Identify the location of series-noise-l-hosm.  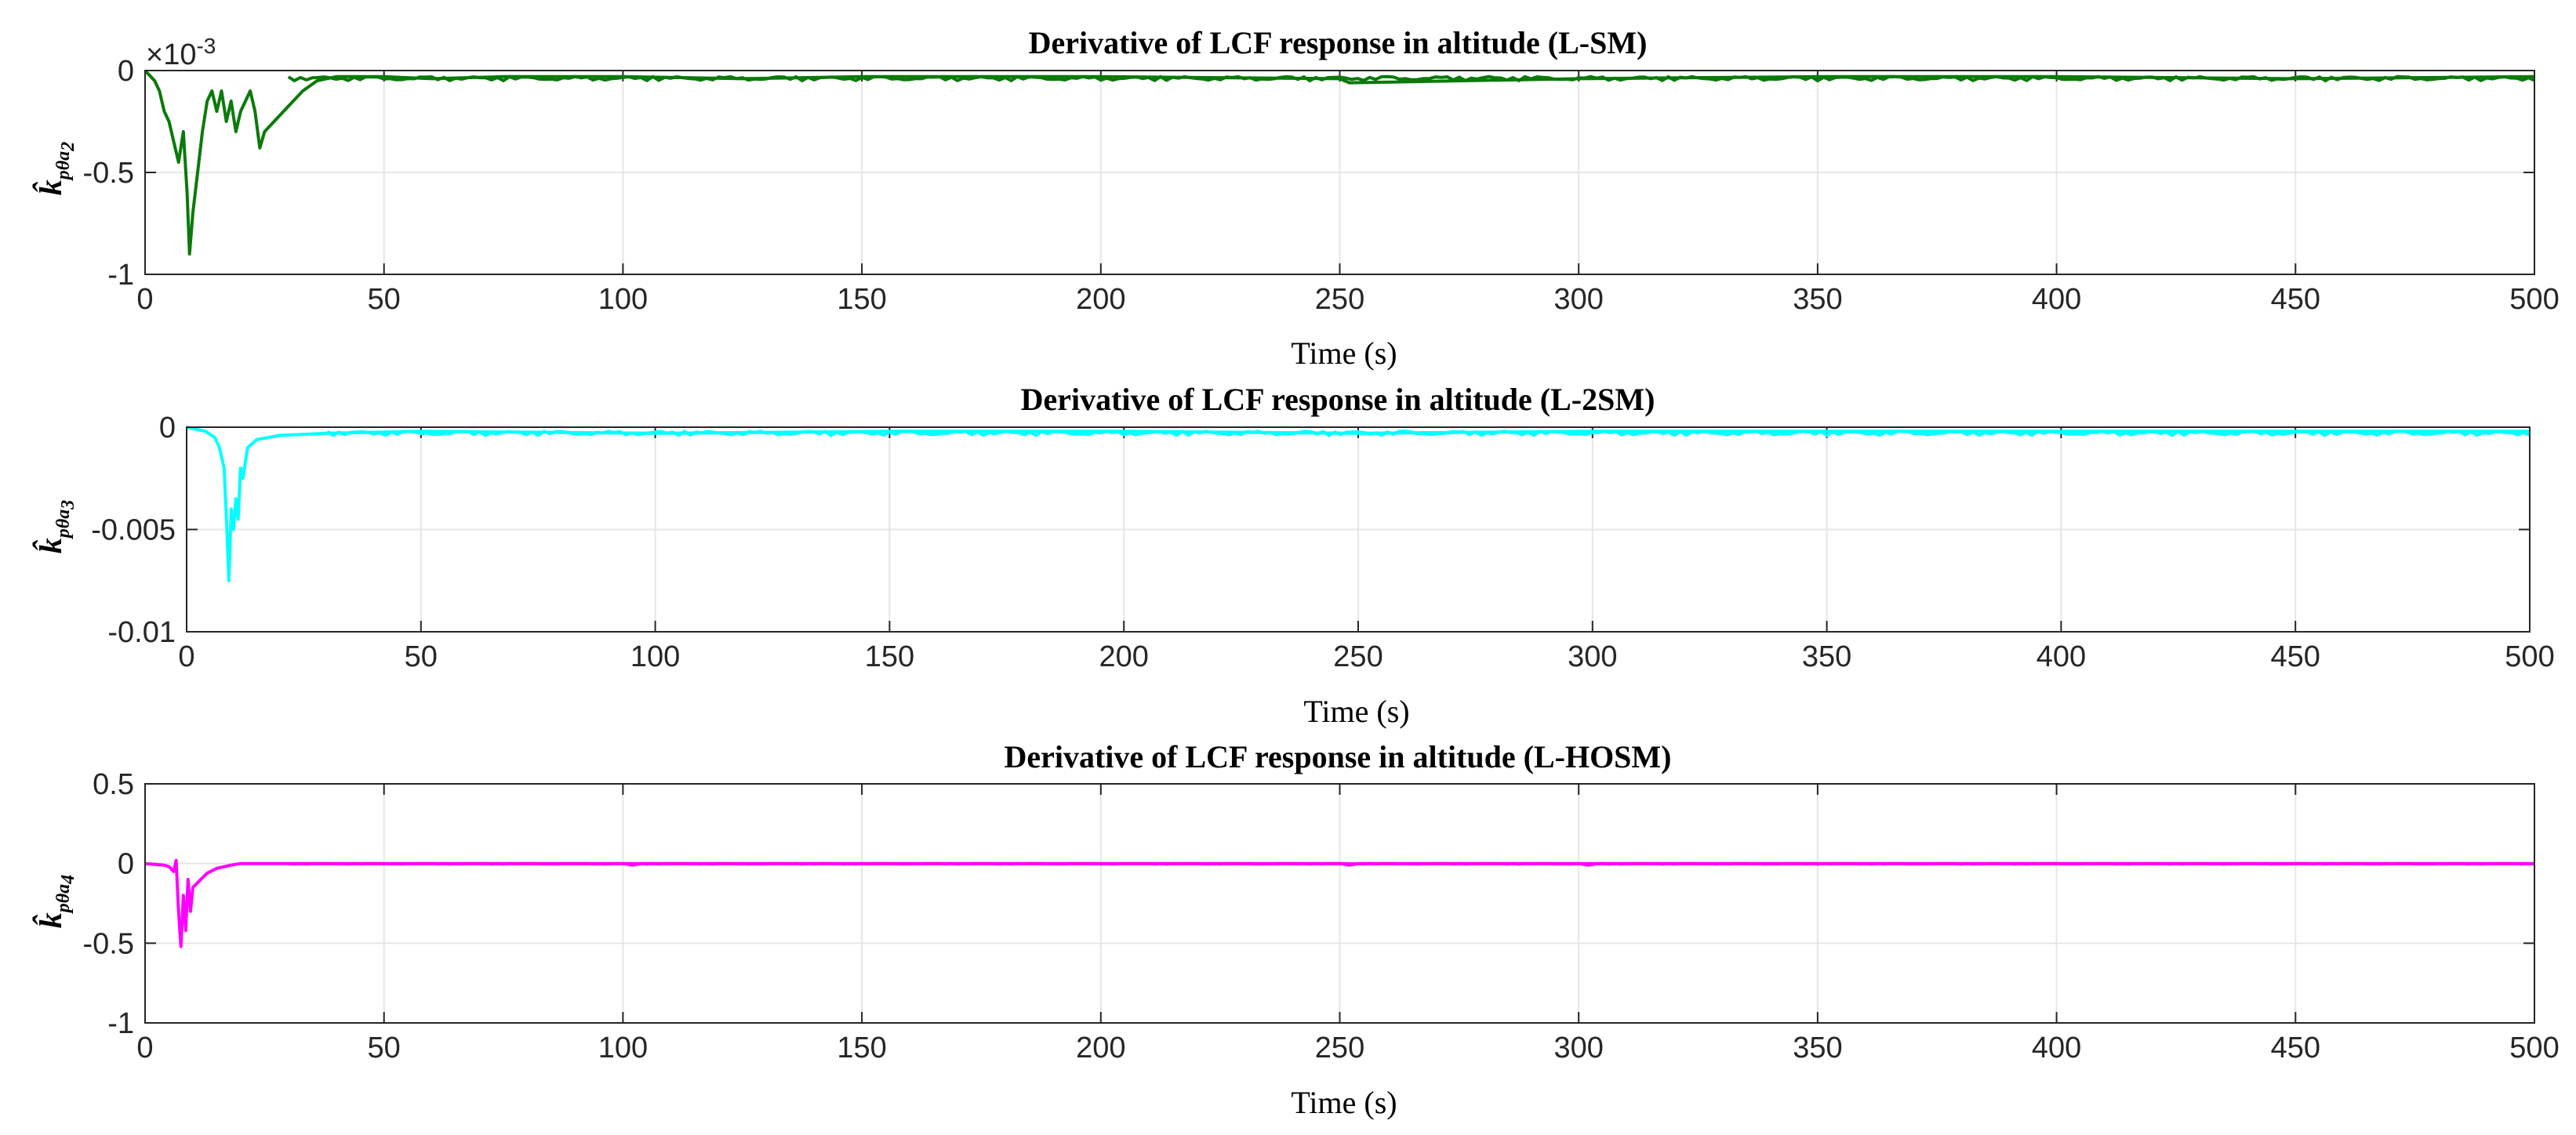
(1411, 863).